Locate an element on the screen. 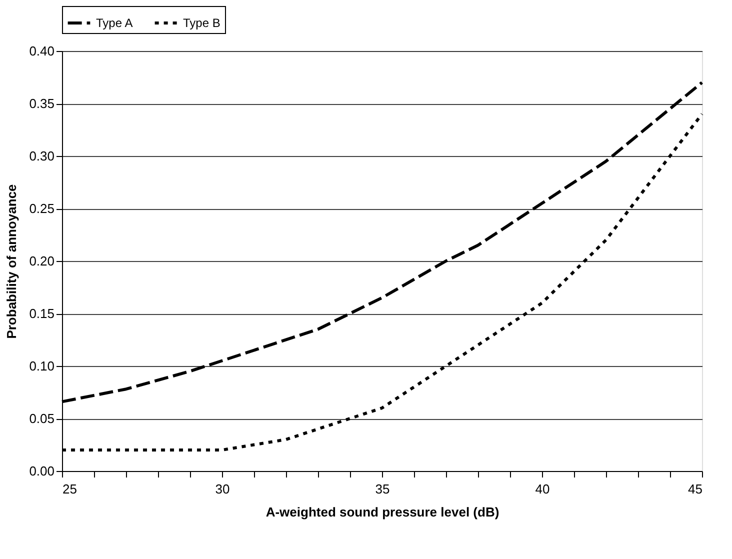  y-tick-label: 0.15 is located at coordinates (41, 313).